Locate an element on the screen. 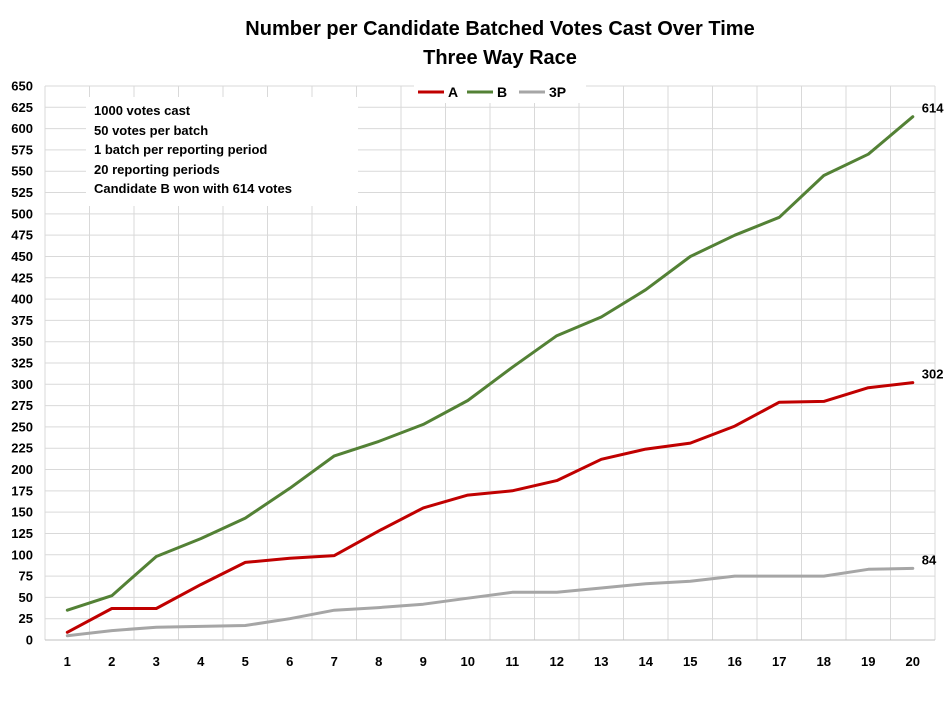  y-tick-label: 625 is located at coordinates (22, 107).